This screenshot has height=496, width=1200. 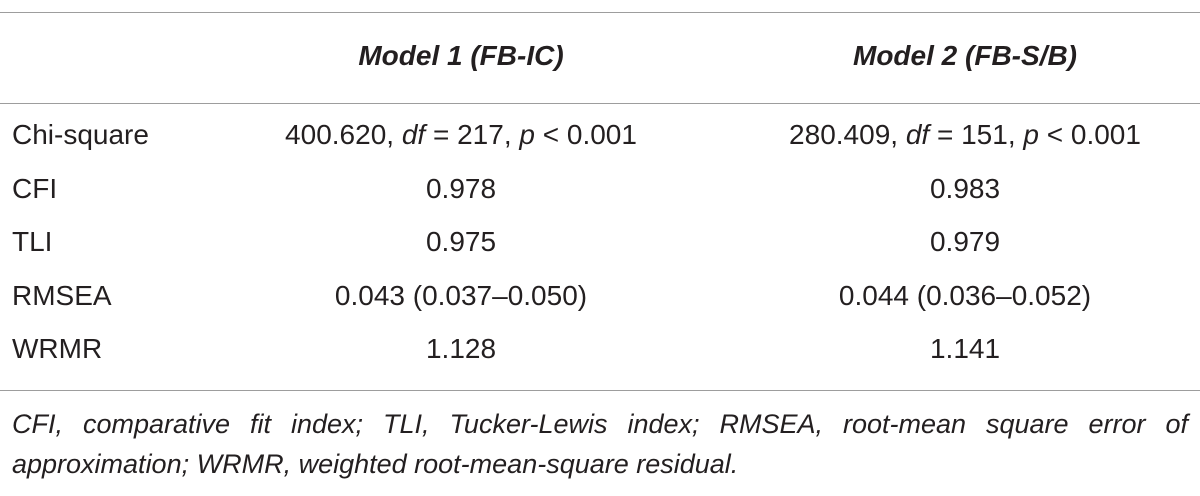 What do you see at coordinates (472, 134) in the screenshot?
I see `cell-text: = 217,` at bounding box center [472, 134].